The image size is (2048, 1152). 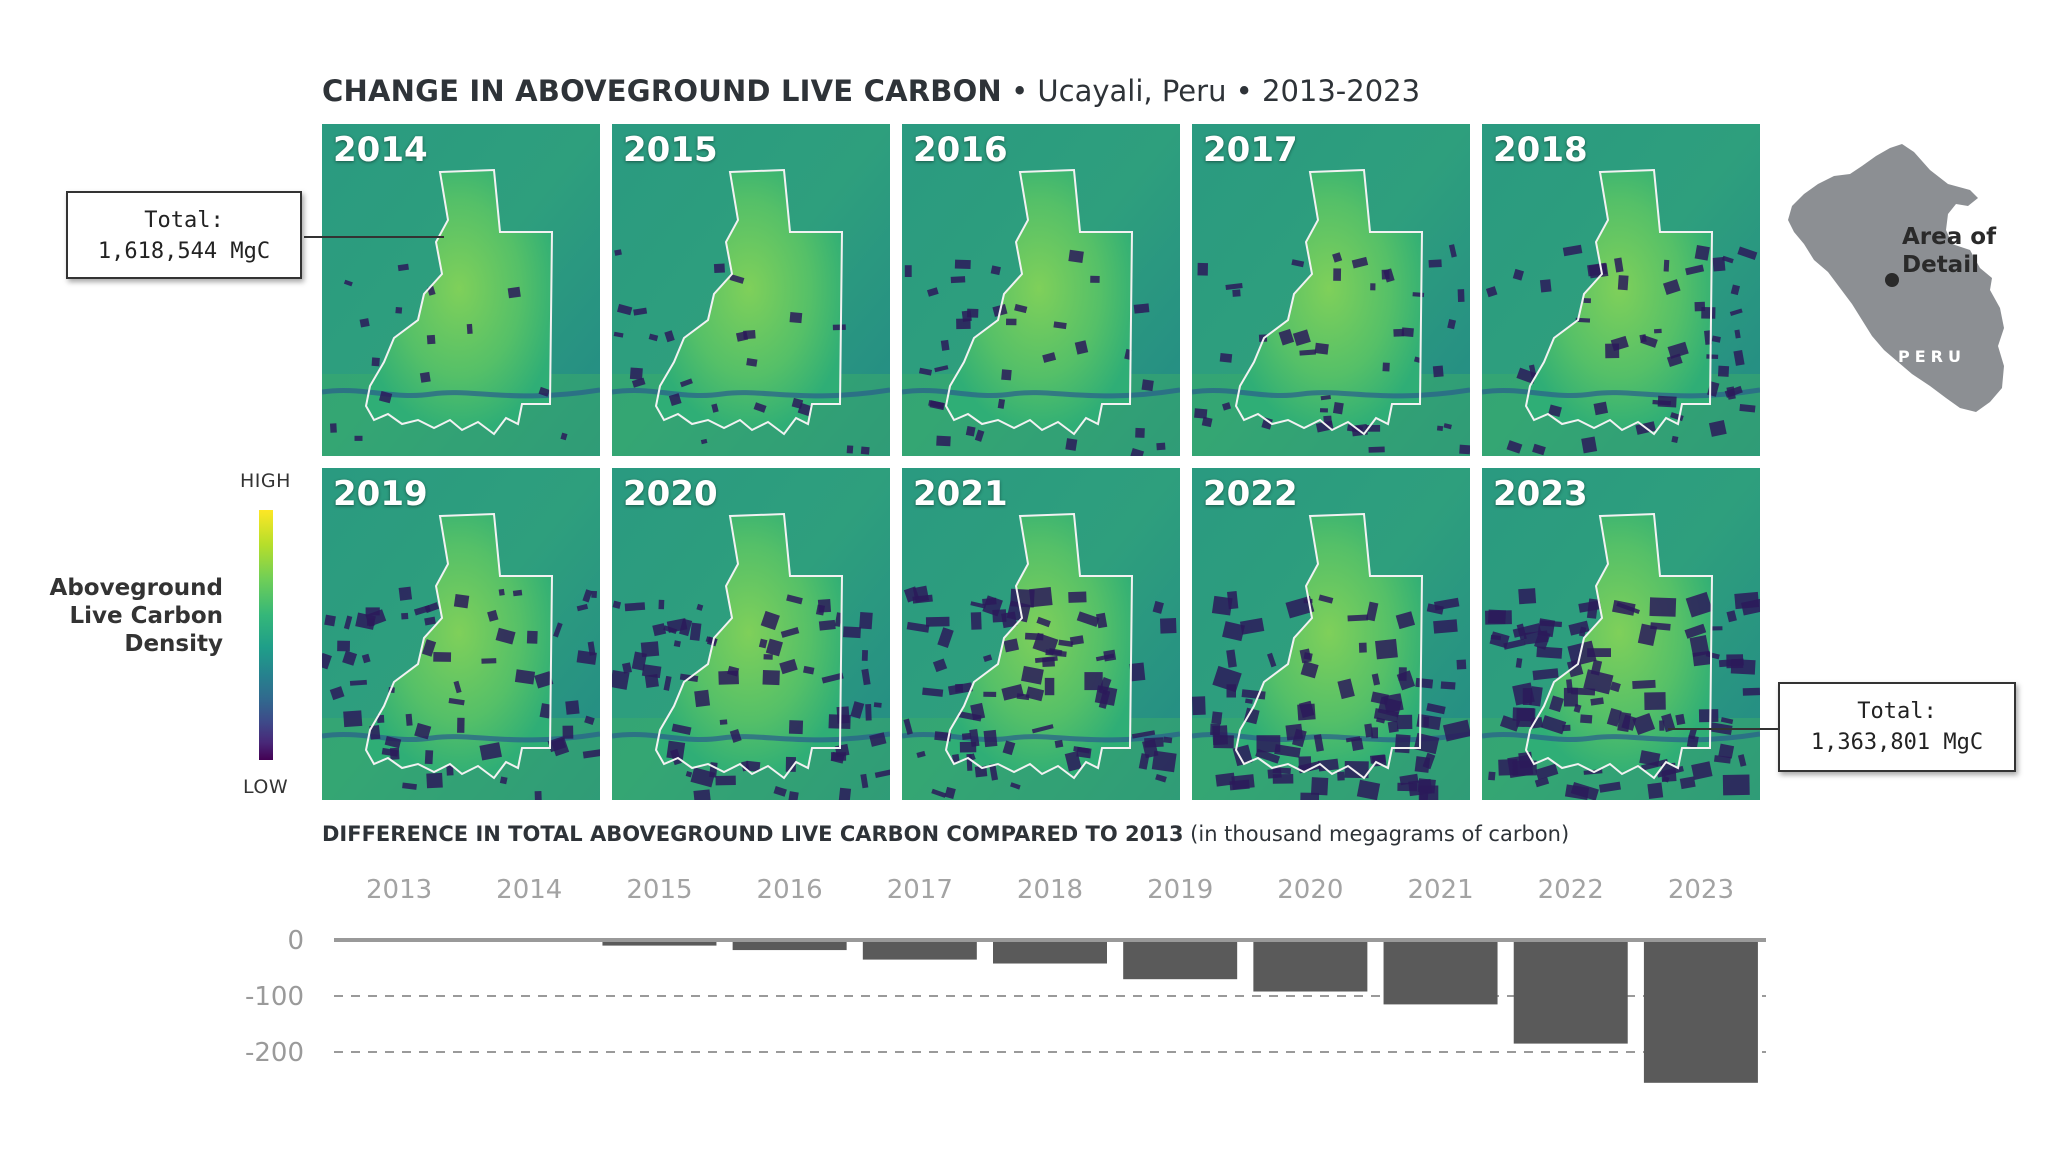 What do you see at coordinates (184, 235) in the screenshot?
I see `start-total-callout: Total: 1,618,544 MgC` at bounding box center [184, 235].